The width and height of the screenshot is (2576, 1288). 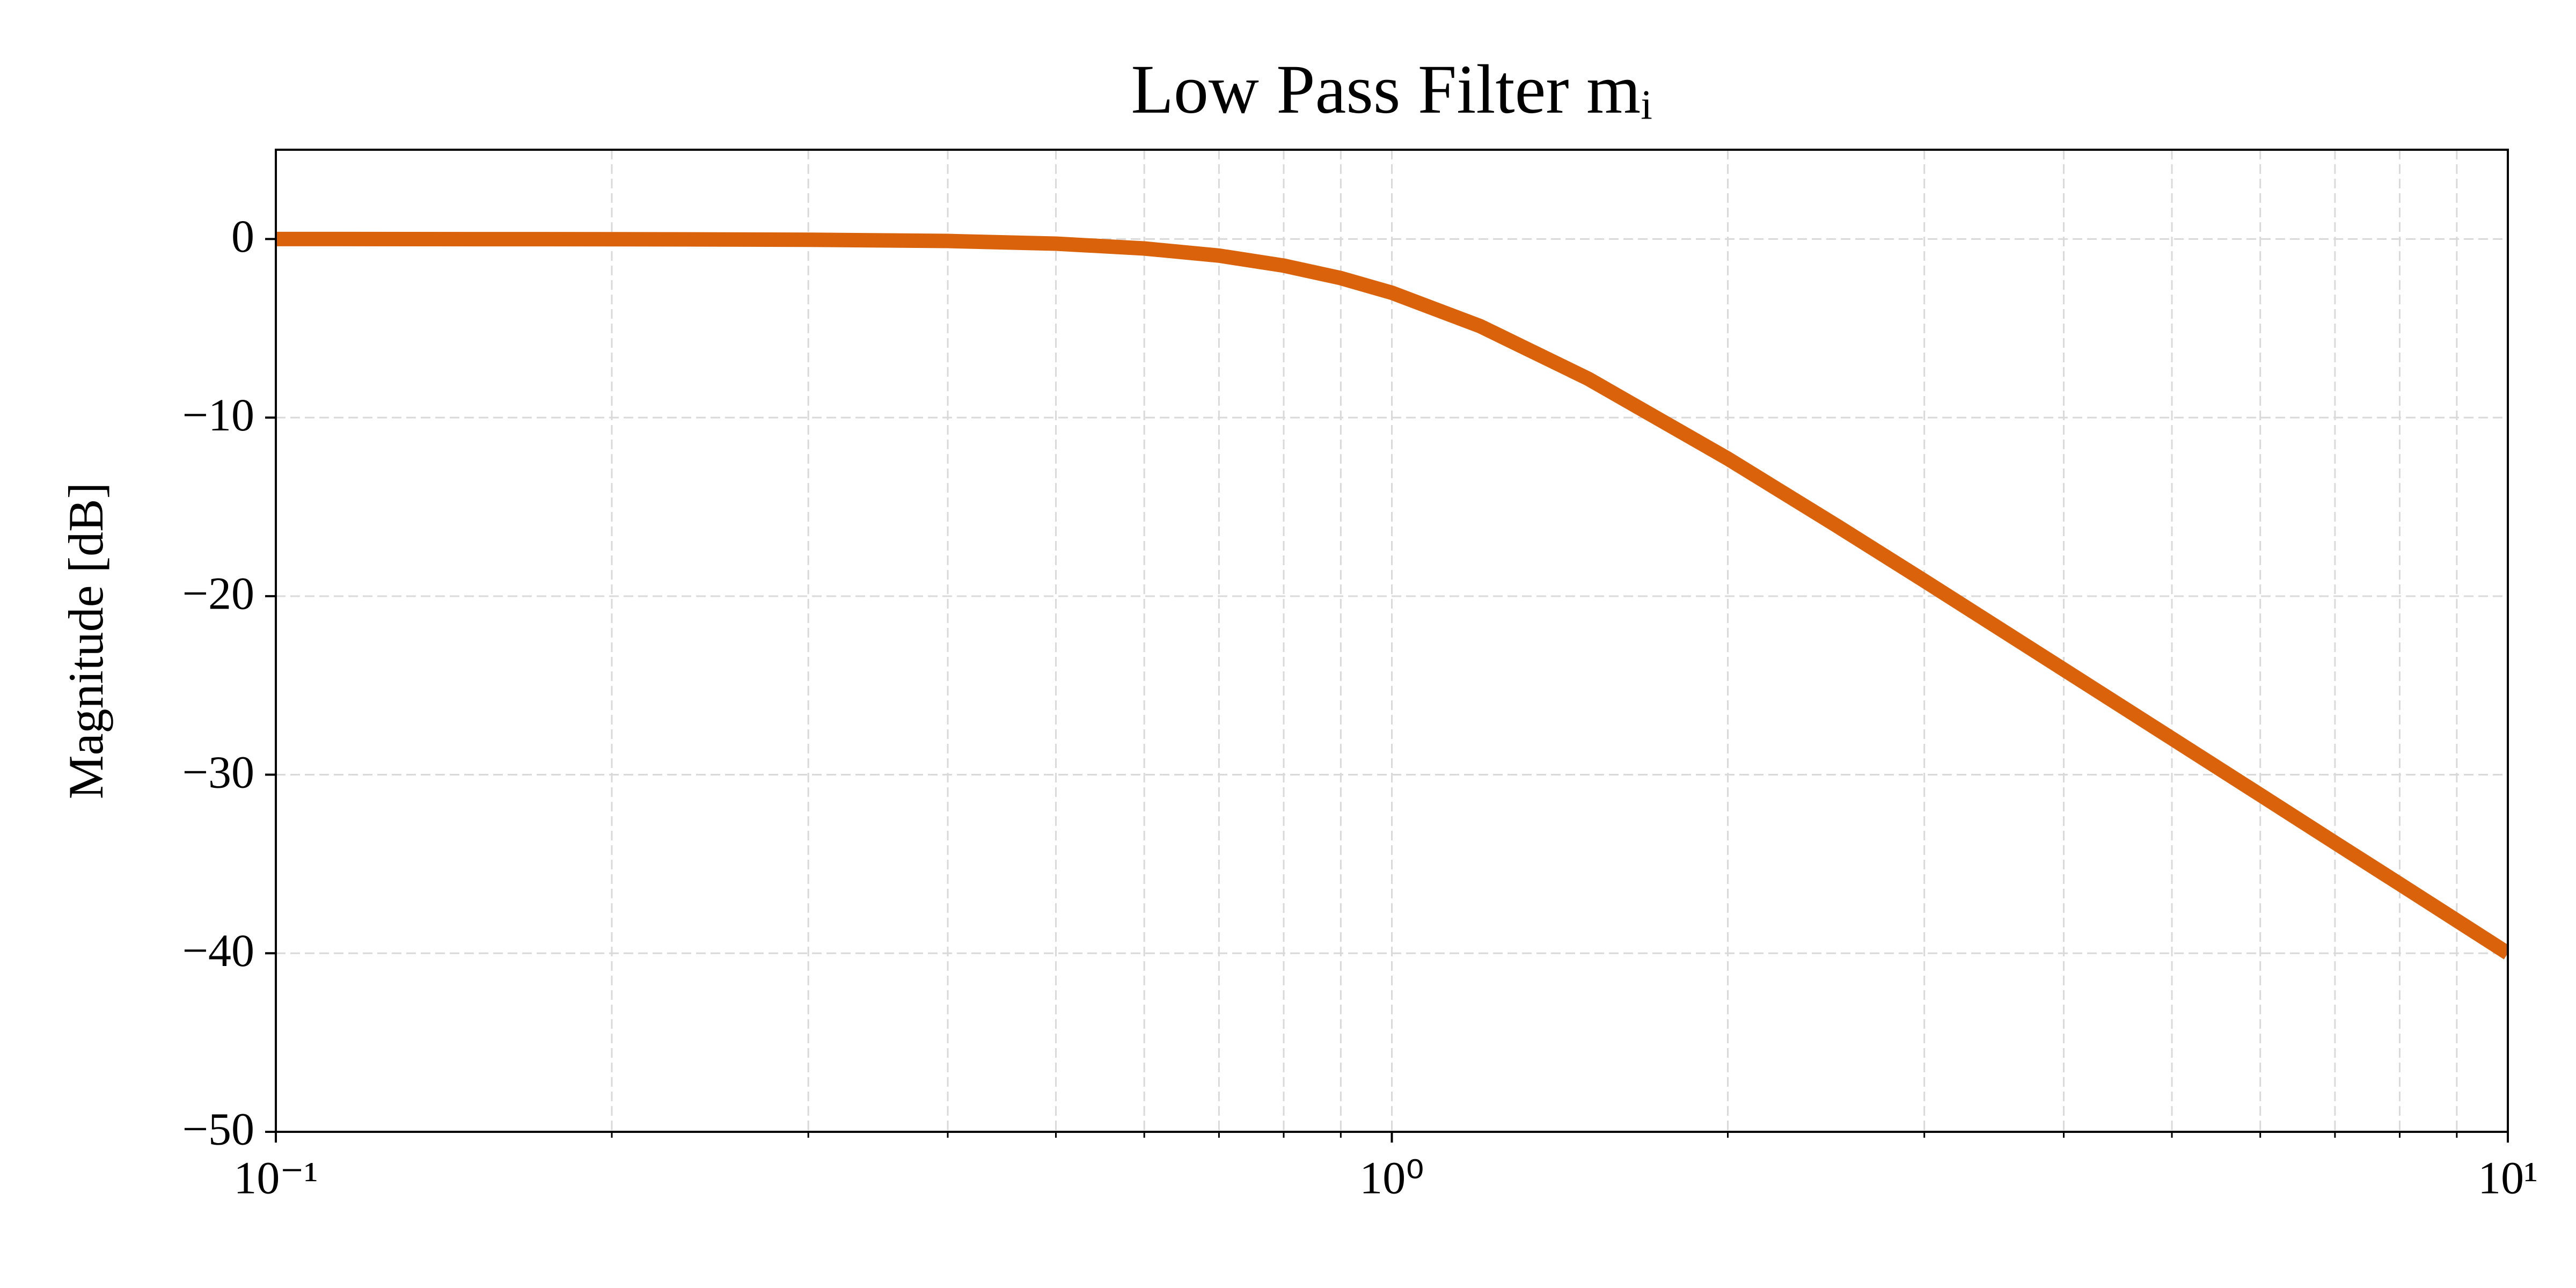 I want to click on x-tick-label: 10⁰, so click(x=1391, y=1178).